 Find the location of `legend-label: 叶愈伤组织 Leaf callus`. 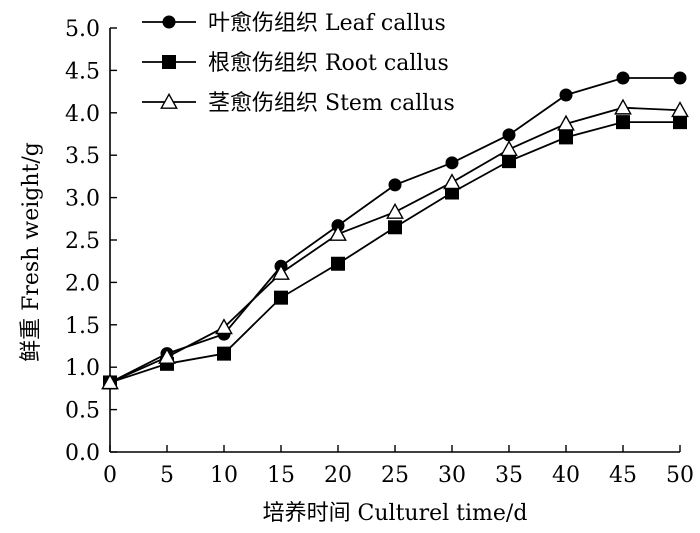

legend-label: 叶愈伤组织 Leaf callus is located at coordinates (327, 23).